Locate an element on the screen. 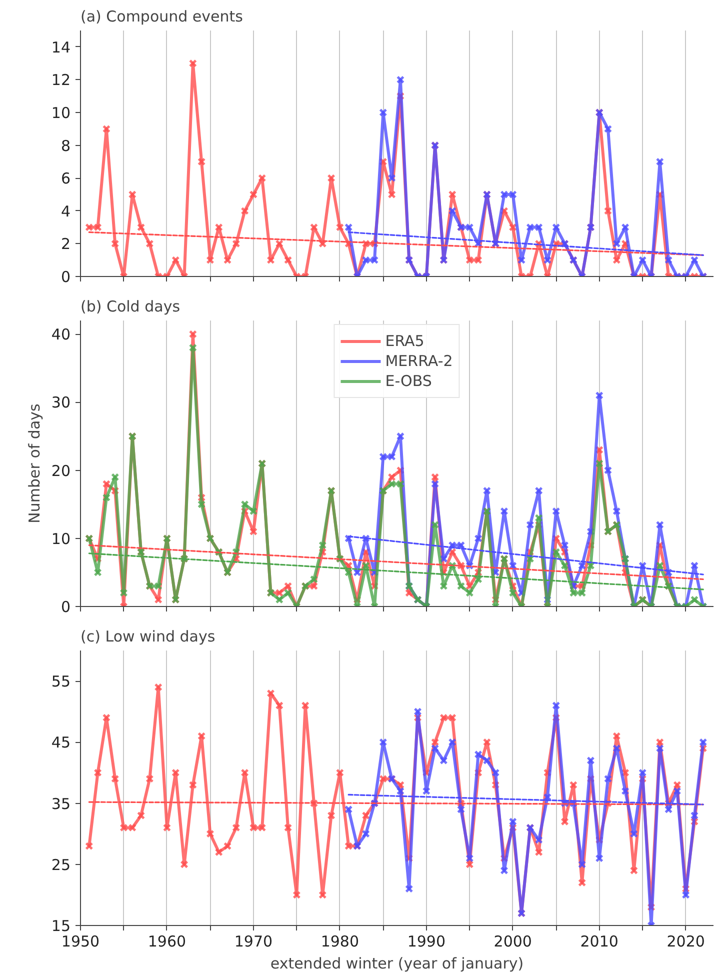 The height and width of the screenshot is (975, 721). y-tick-label: 45 is located at coordinates (61, 743).